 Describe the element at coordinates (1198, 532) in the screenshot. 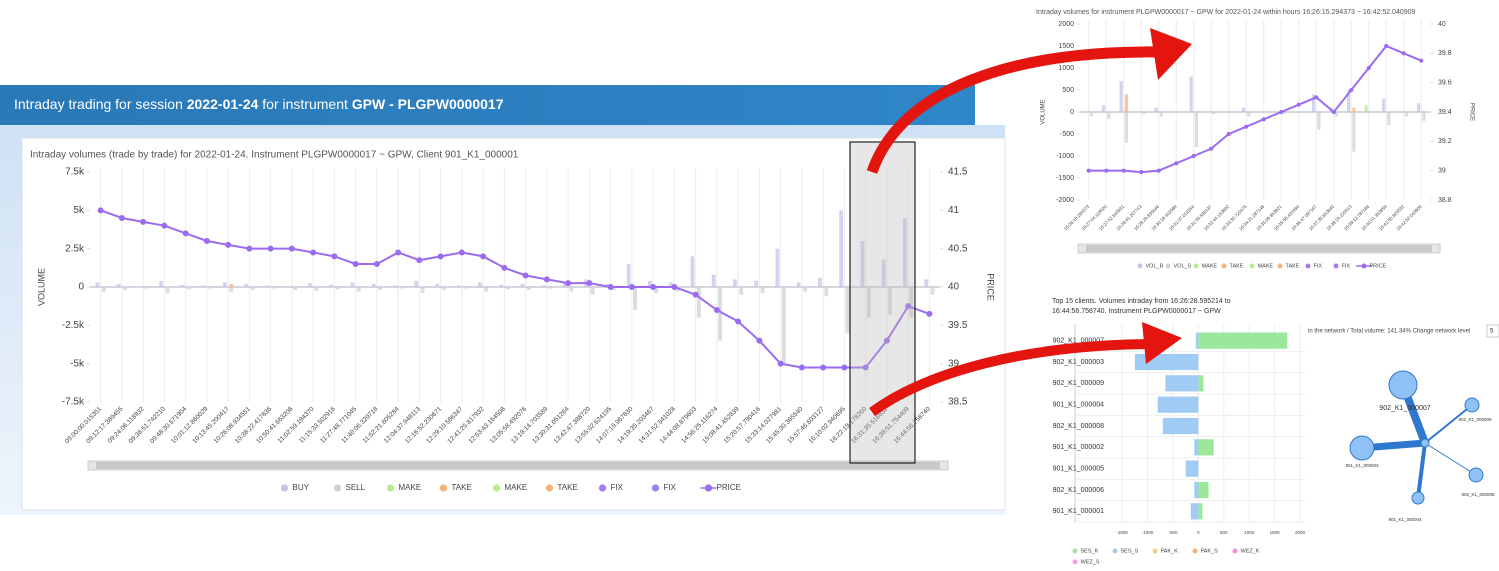

I see `x-tick-label: 0` at that location.